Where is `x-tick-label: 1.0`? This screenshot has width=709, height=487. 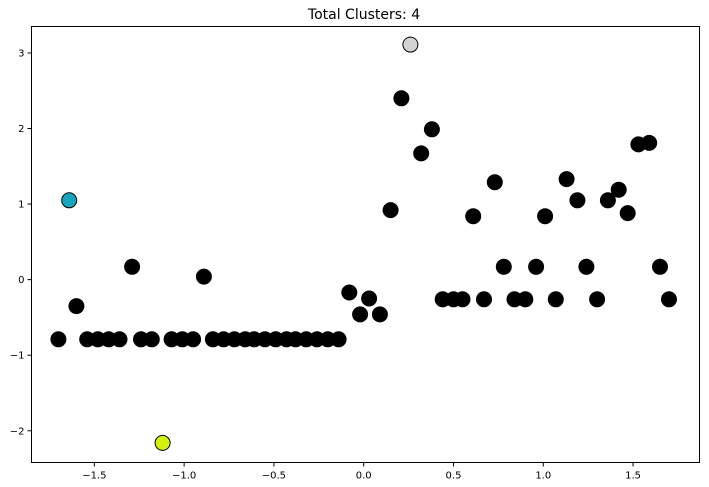 x-tick-label: 1.0 is located at coordinates (543, 476).